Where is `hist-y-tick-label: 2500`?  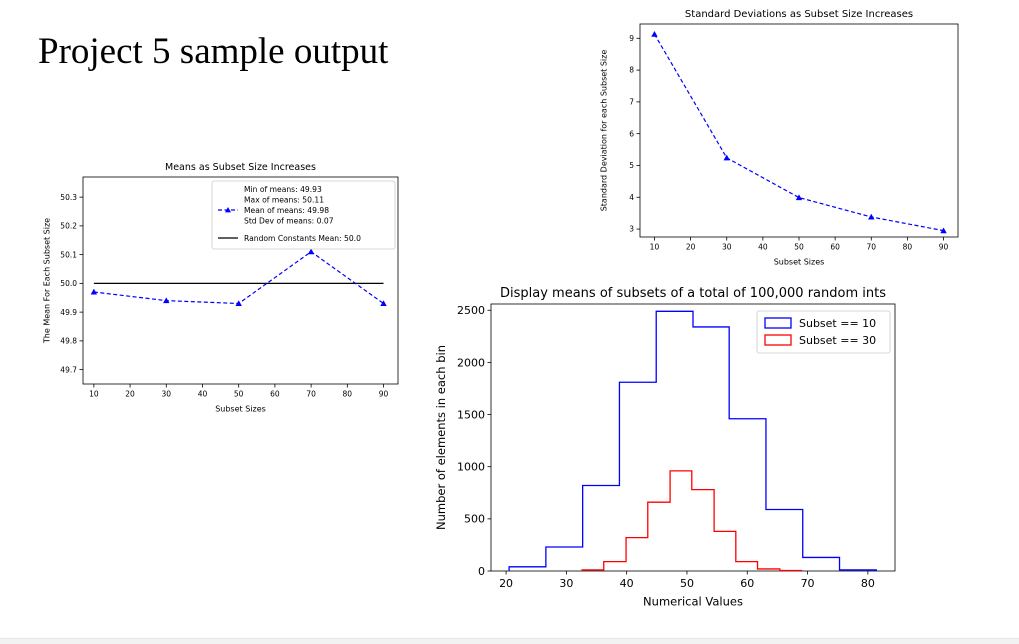
hist-y-tick-label: 2500 is located at coordinates (471, 310).